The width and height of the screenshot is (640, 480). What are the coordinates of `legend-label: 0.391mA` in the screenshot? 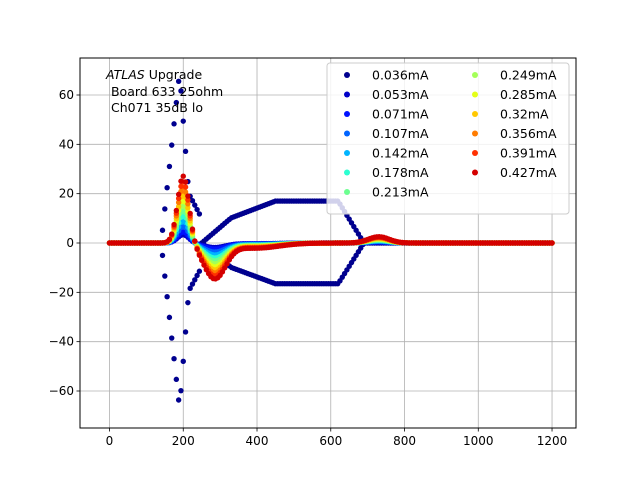 It's located at (528, 153).